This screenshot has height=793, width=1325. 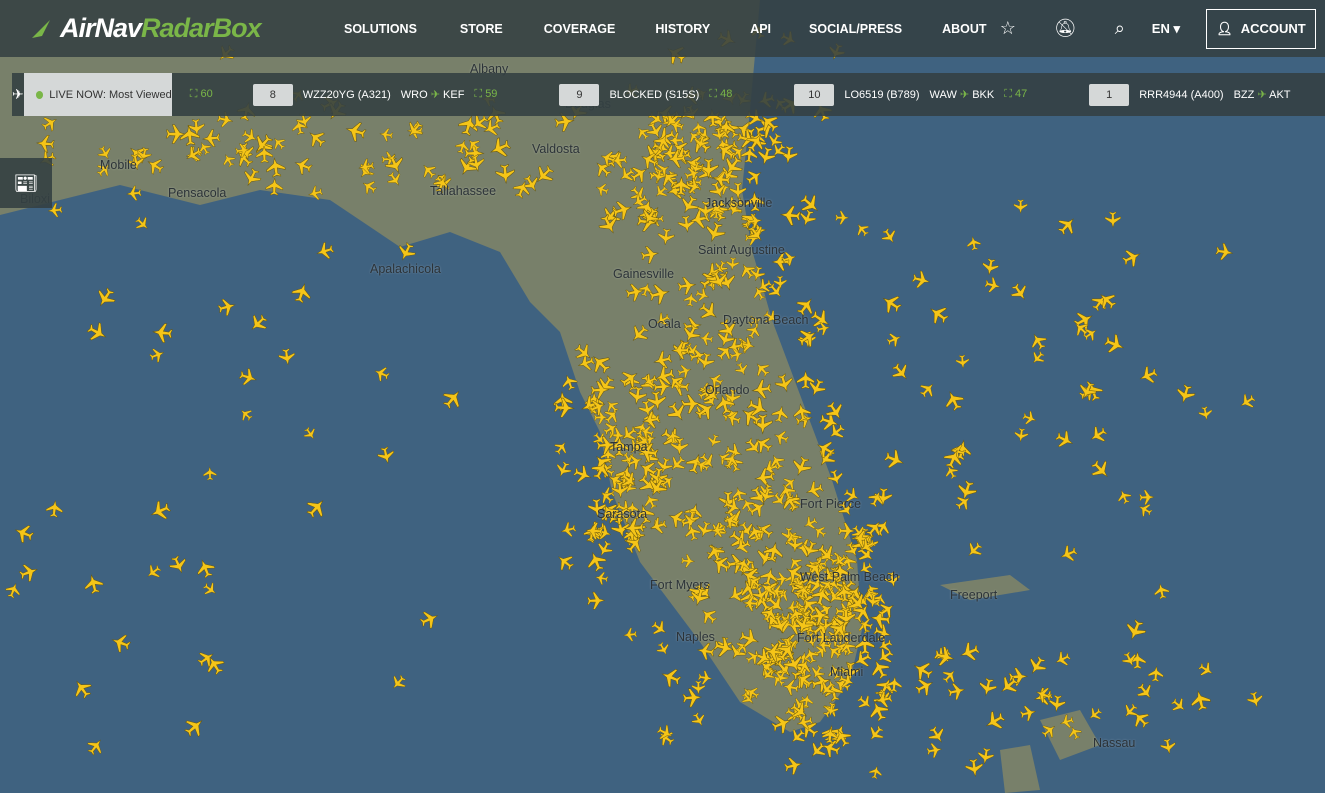 I want to click on ticker-item: 1 RRR4944 (A400) BZZ ✈ AKT, so click(x=1190, y=94).